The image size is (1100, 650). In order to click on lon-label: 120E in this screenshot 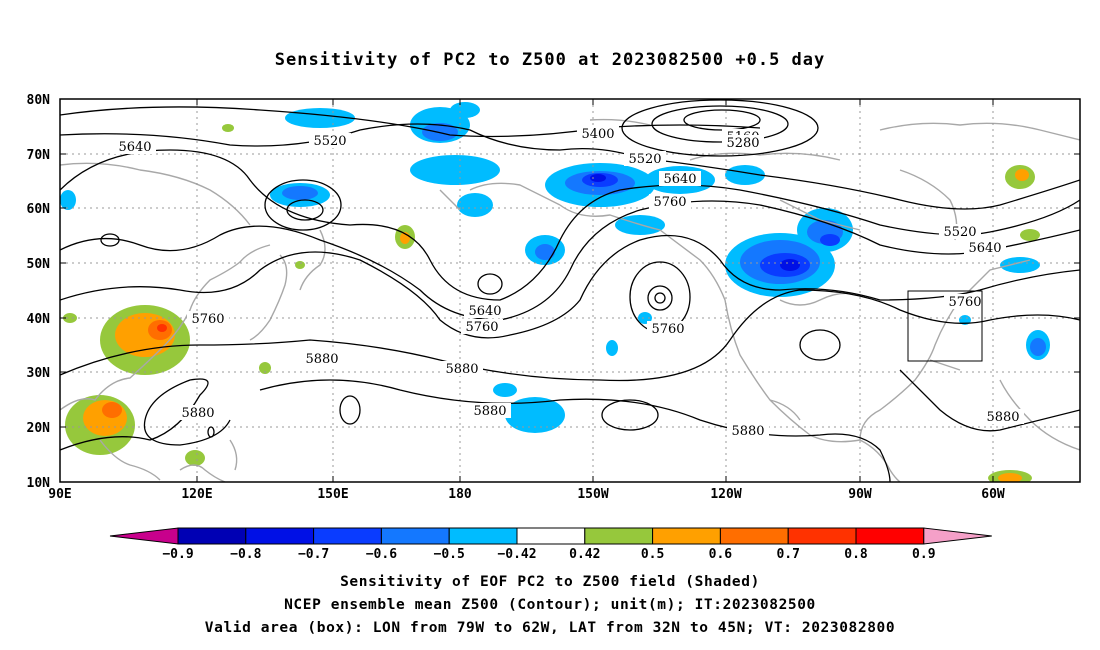, I will do `click(196, 494)`.